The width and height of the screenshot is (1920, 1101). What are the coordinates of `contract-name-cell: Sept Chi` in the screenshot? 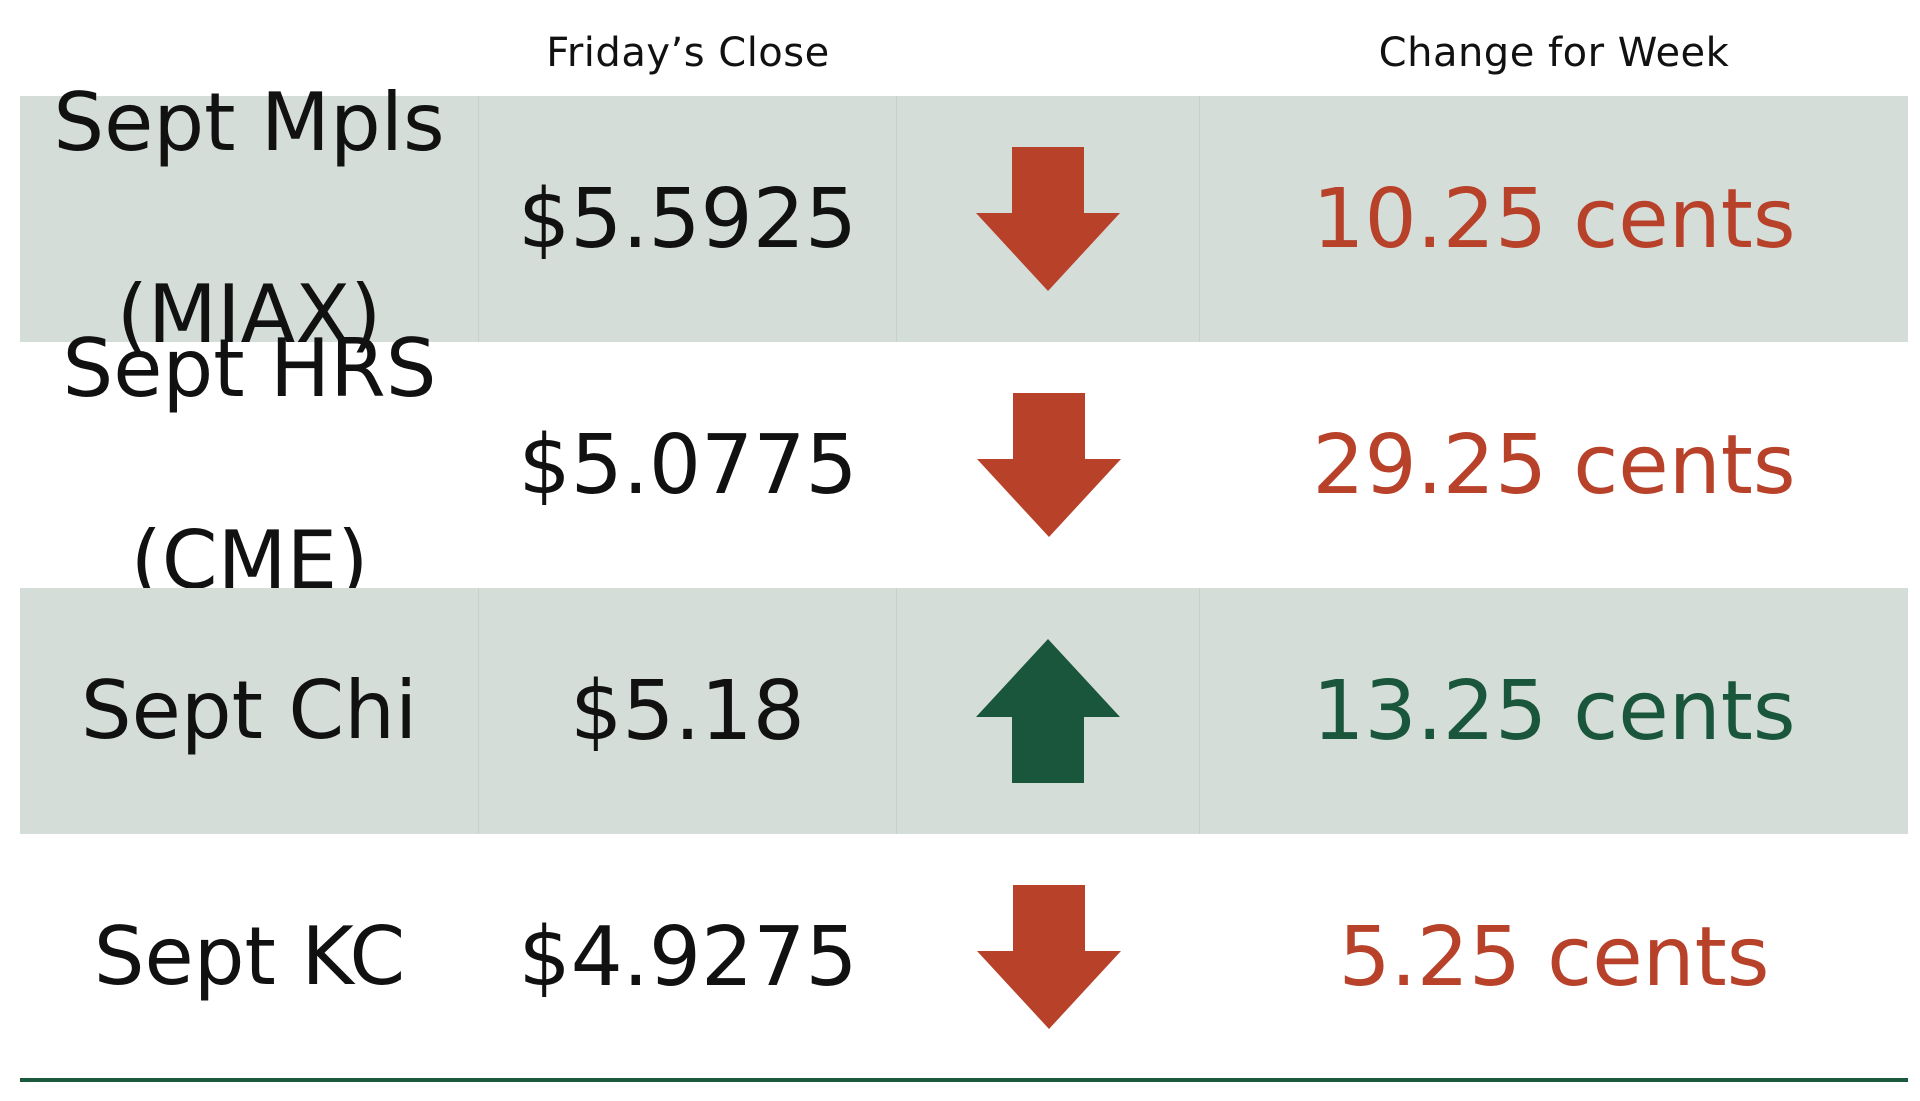 It's located at (249, 711).